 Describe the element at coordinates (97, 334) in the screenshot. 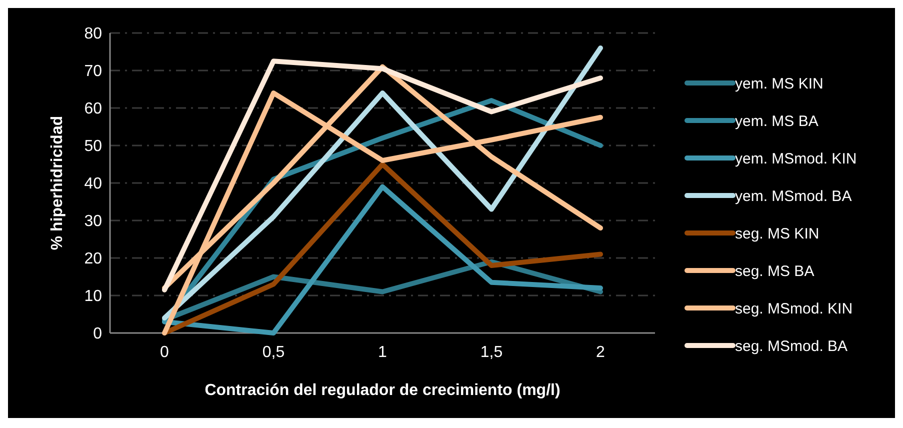

I see `y-tick-label: 0` at that location.